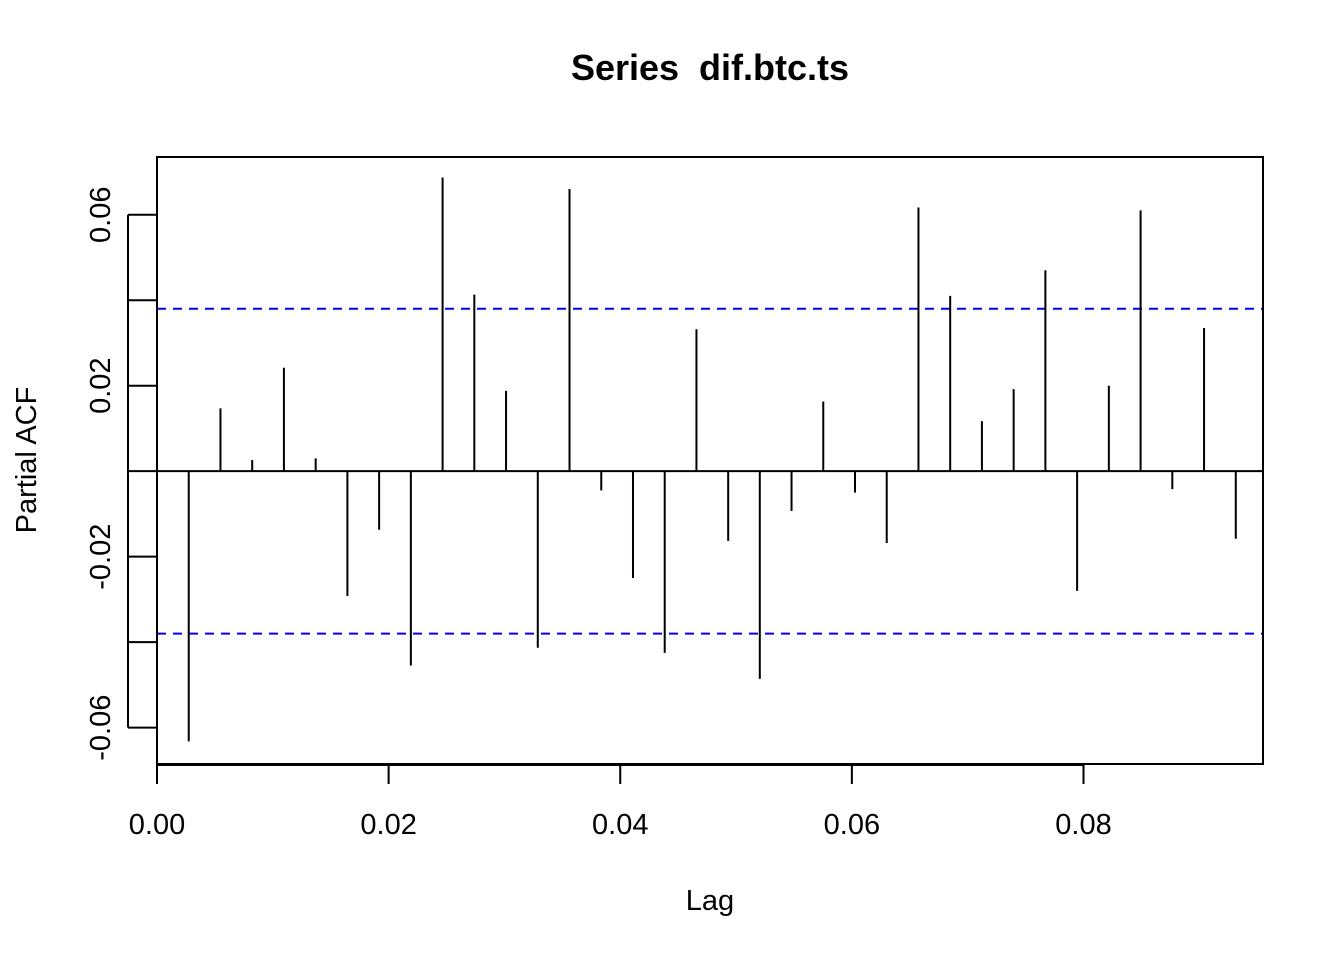 The height and width of the screenshot is (960, 1344). Describe the element at coordinates (101, 214) in the screenshot. I see `y-tick-label: 0.06` at that location.